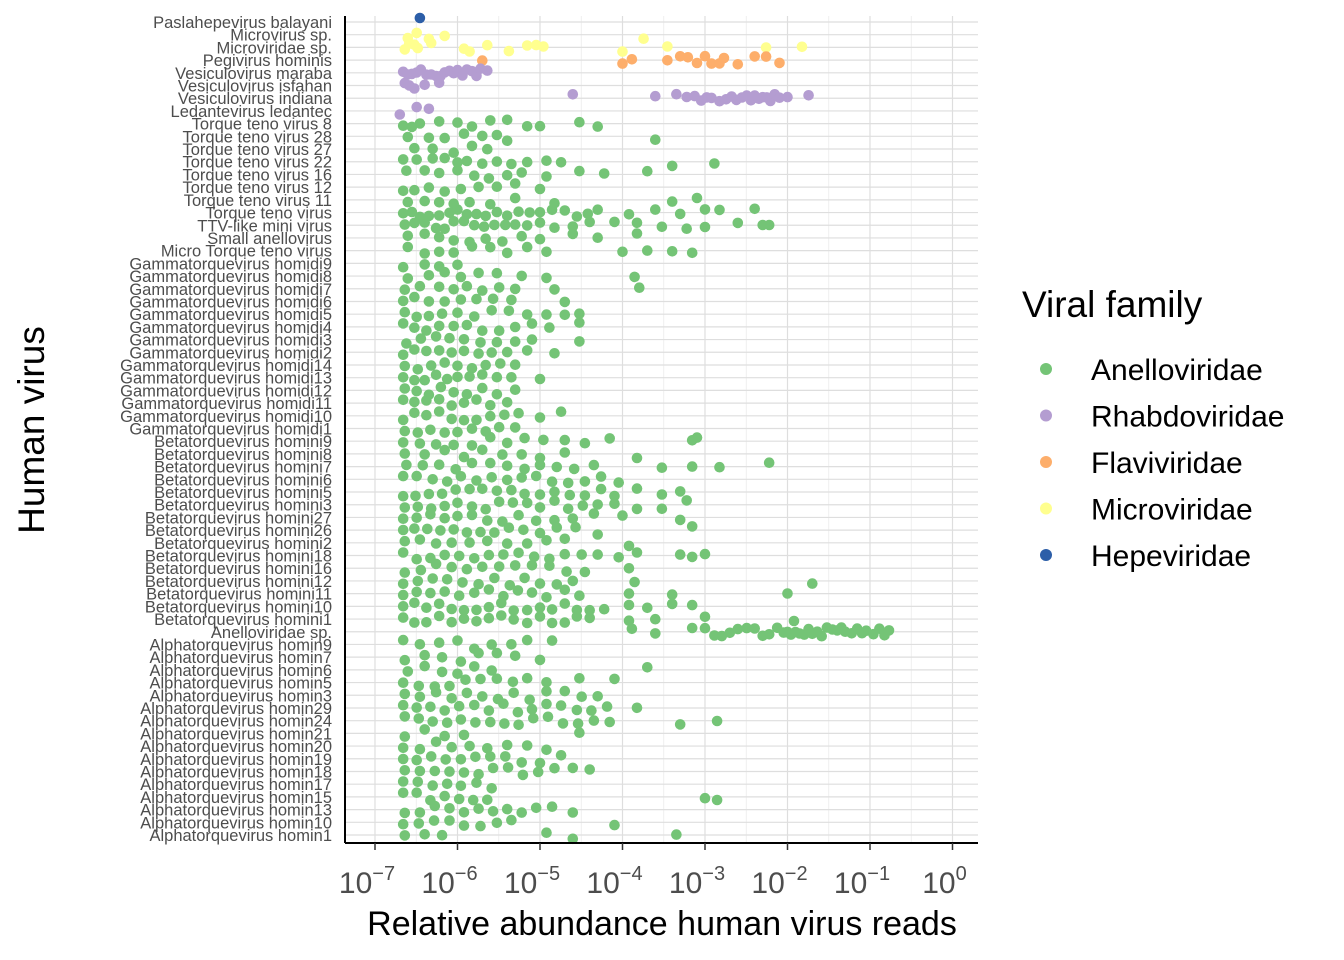 This screenshot has height=960, width=1344. Describe the element at coordinates (1046, 462) in the screenshot. I see `legend-key` at that location.